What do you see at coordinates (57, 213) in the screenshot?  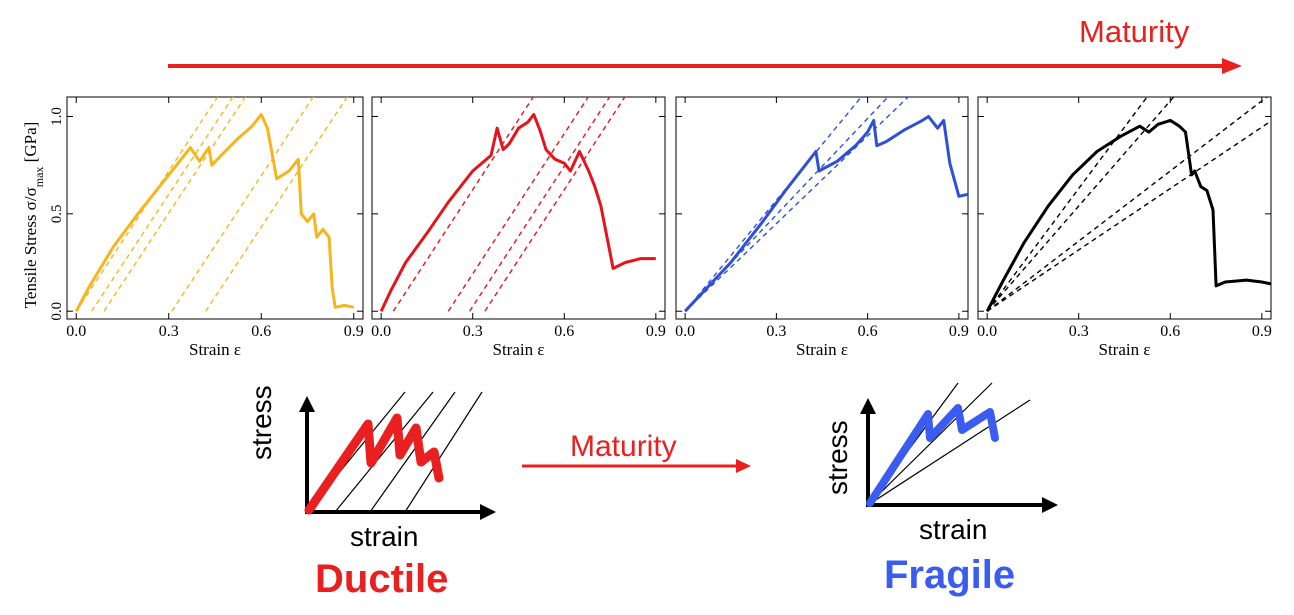 I see `y-tick-label: 0.5` at bounding box center [57, 213].